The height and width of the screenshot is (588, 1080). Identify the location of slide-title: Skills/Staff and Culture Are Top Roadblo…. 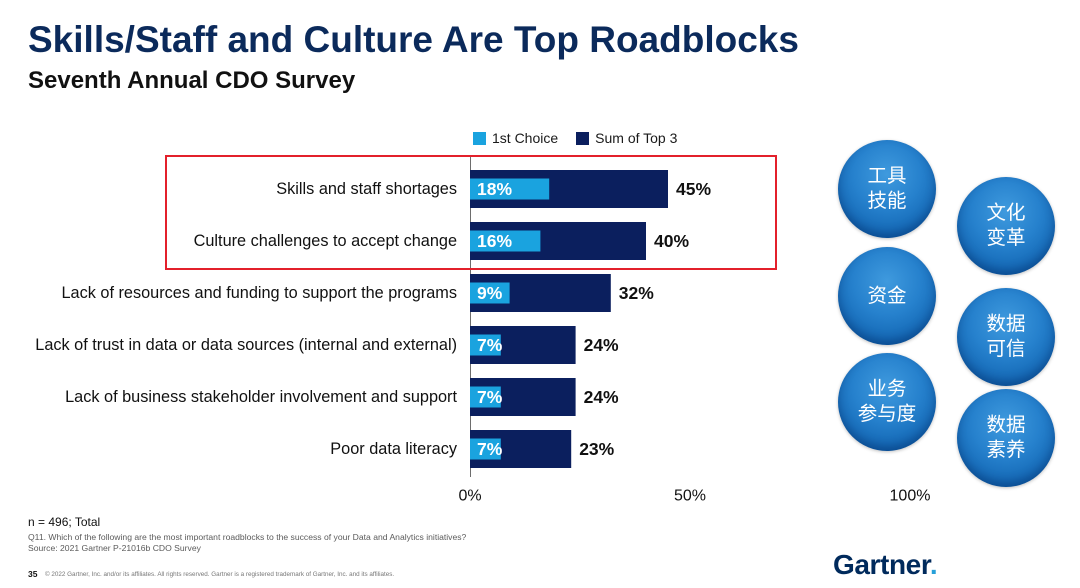
(413, 39).